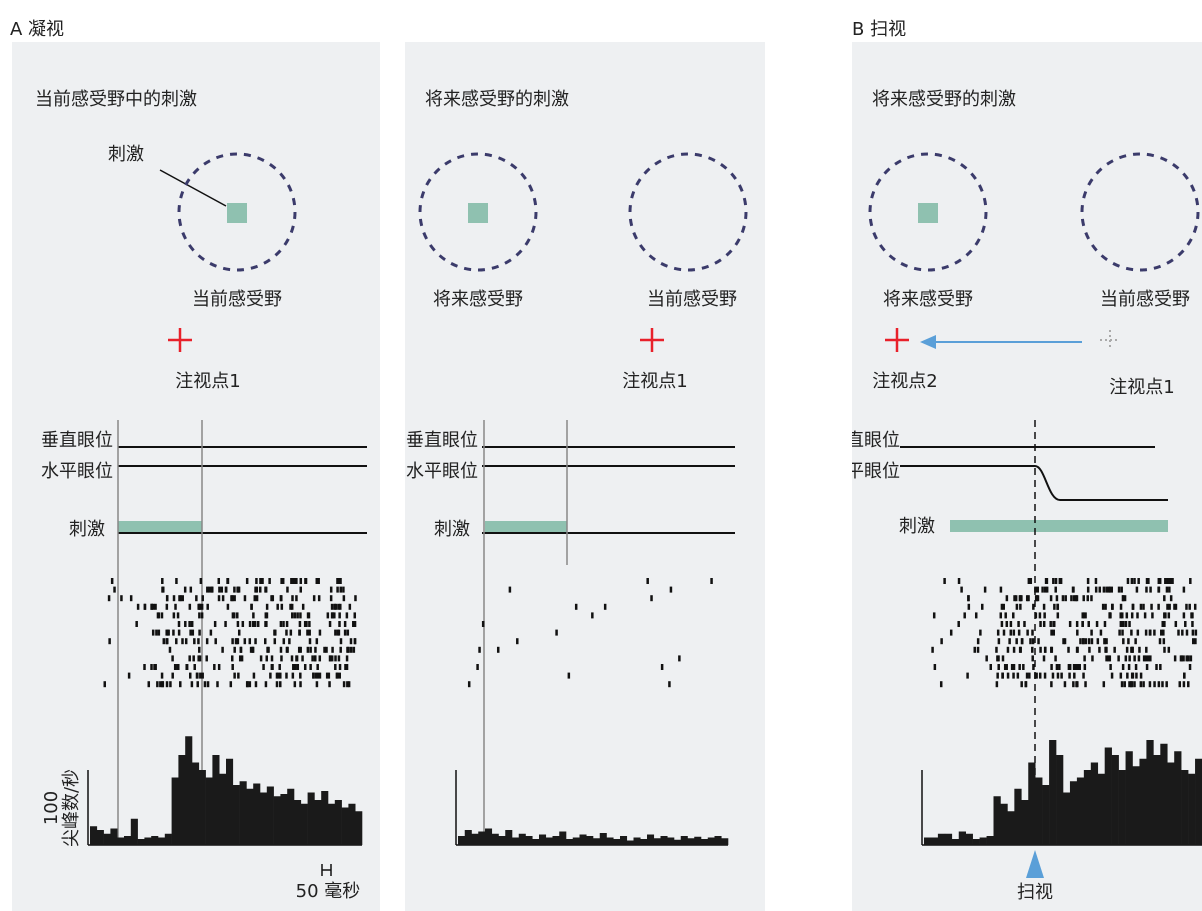 This screenshot has width=1202, height=911. I want to click on fixation-cross, so click(652, 340).